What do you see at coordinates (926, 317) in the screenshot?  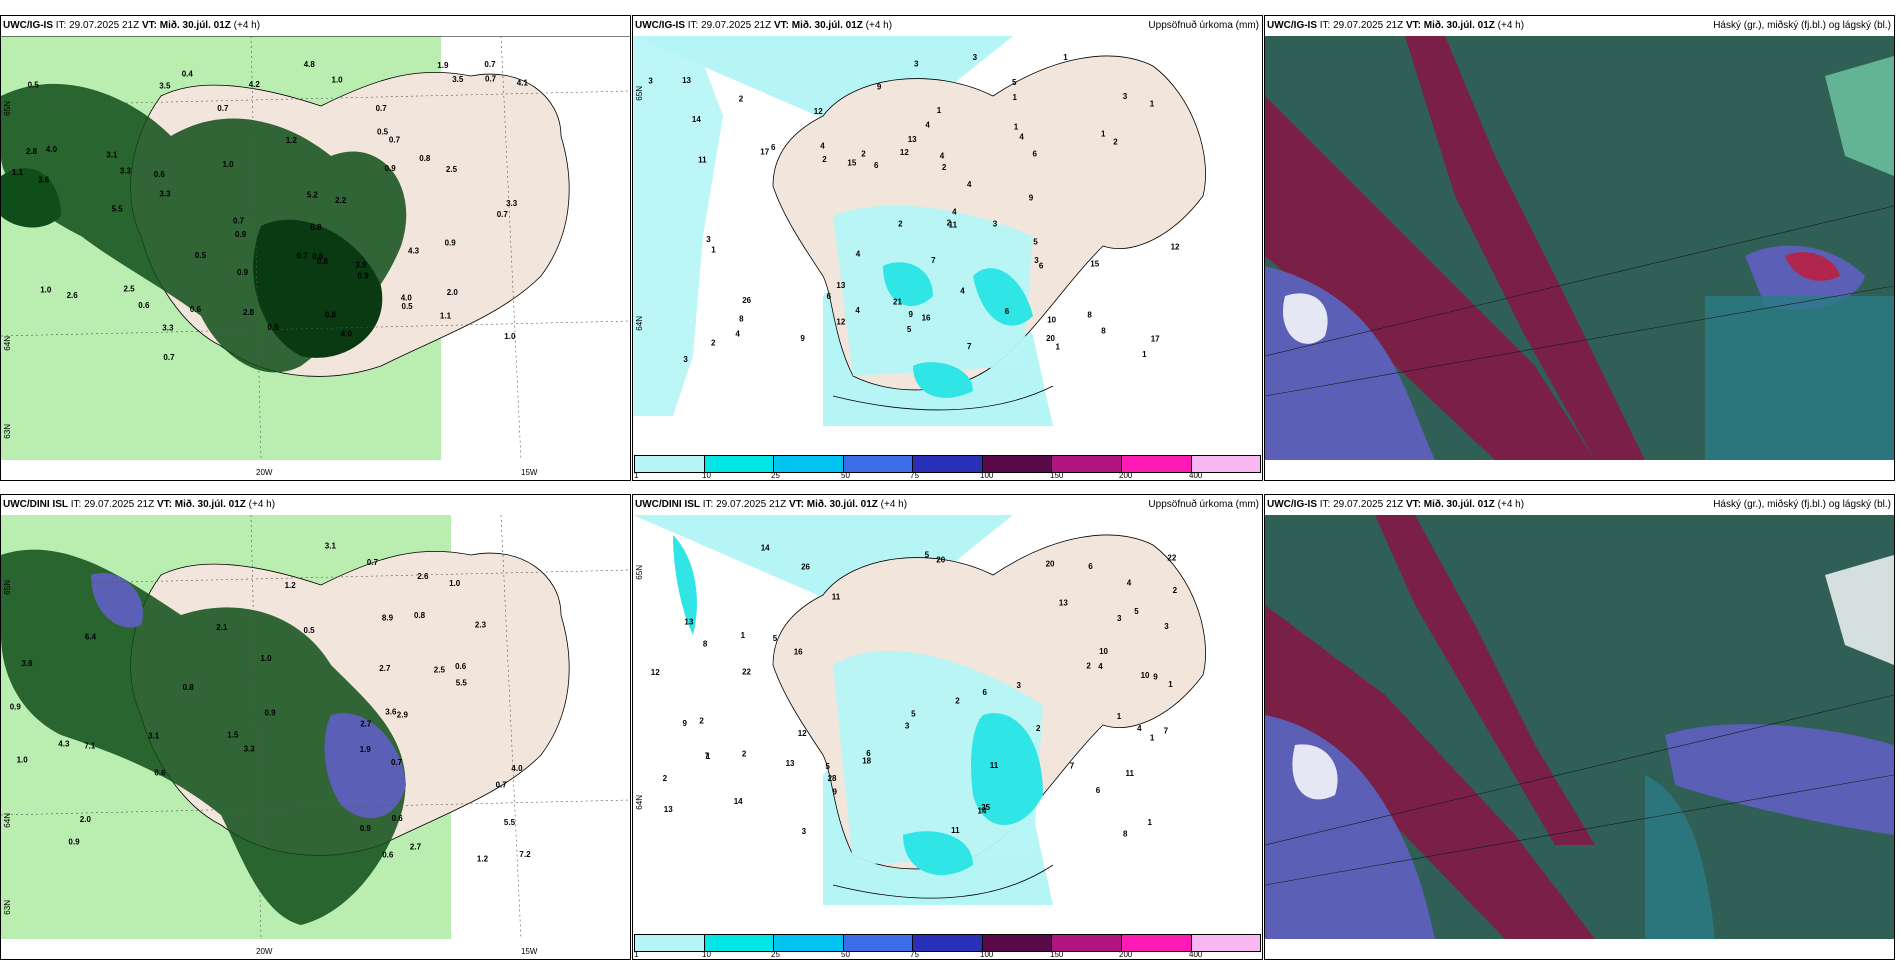 I see `precip-value-label: 16` at bounding box center [926, 317].